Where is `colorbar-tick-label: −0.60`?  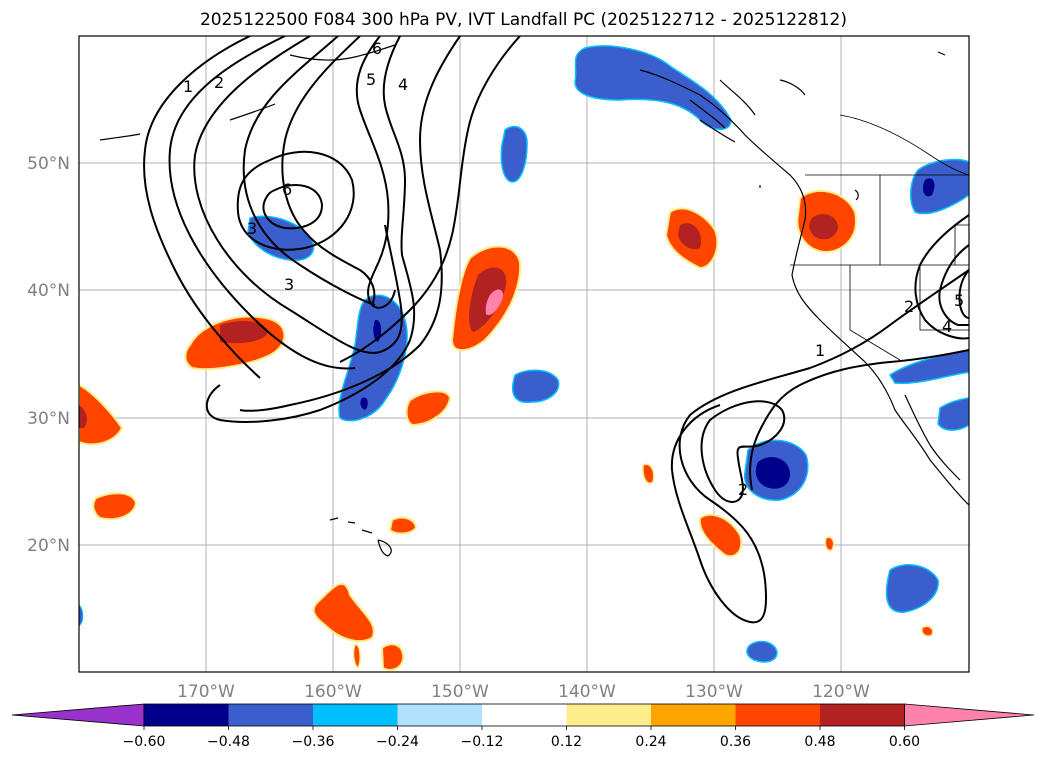
colorbar-tick-label: −0.60 is located at coordinates (144, 742).